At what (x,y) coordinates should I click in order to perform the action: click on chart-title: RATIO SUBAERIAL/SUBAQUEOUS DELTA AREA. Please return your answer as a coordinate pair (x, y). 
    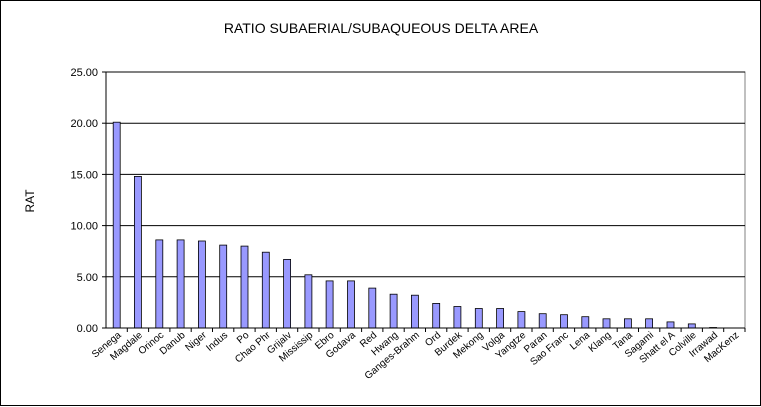
    Looking at the image, I should click on (381, 28).